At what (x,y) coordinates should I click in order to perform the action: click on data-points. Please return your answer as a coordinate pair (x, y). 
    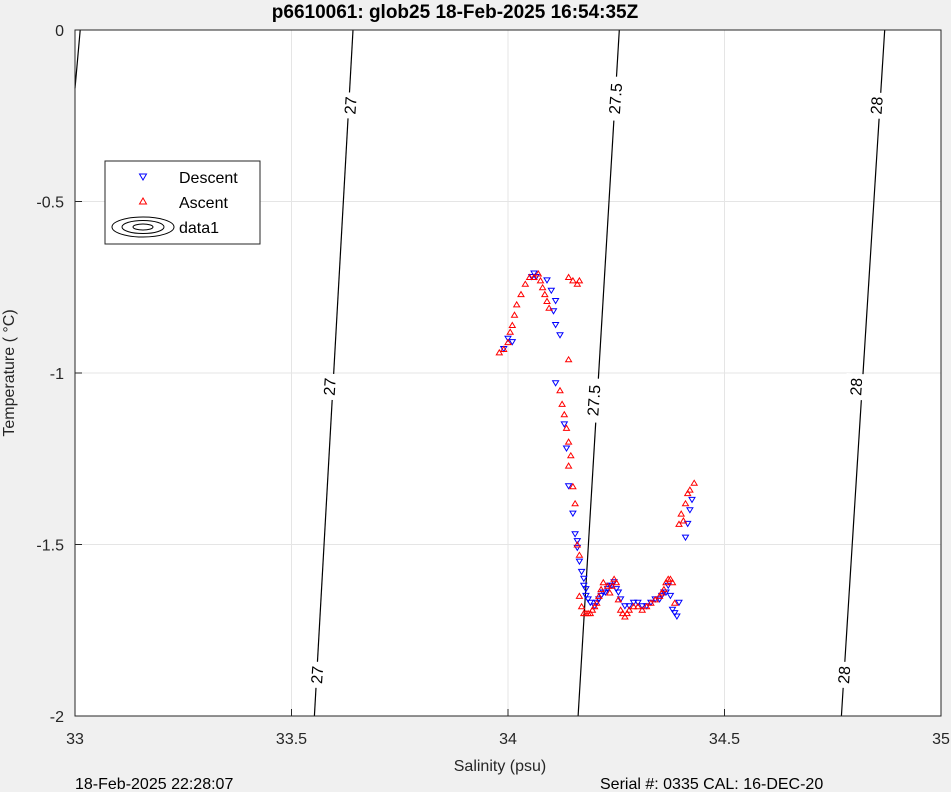
    Looking at the image, I should click on (597, 445).